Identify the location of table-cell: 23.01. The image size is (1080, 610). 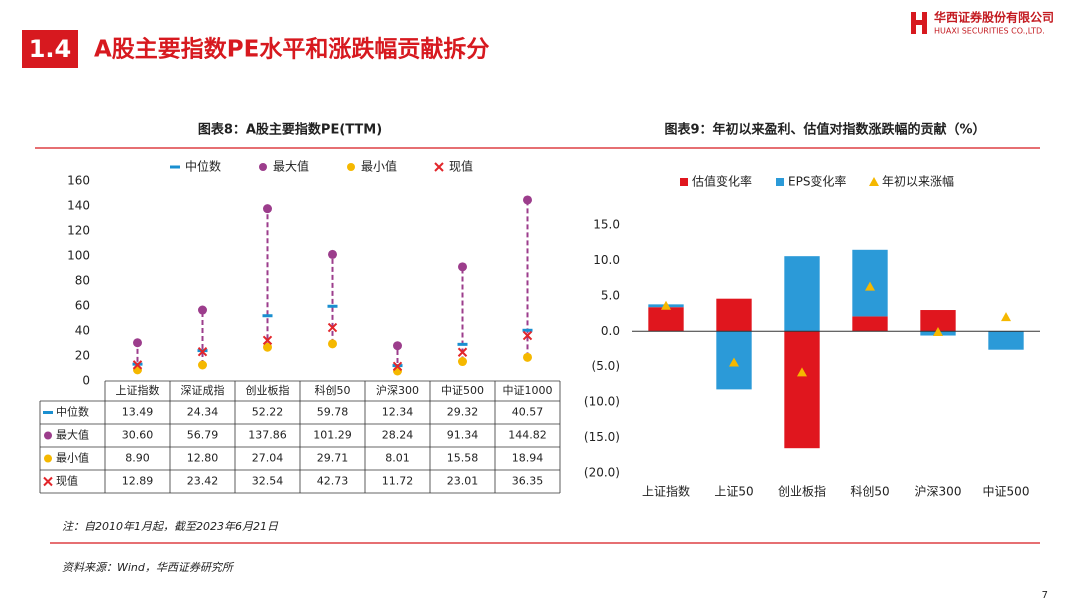
(463, 481).